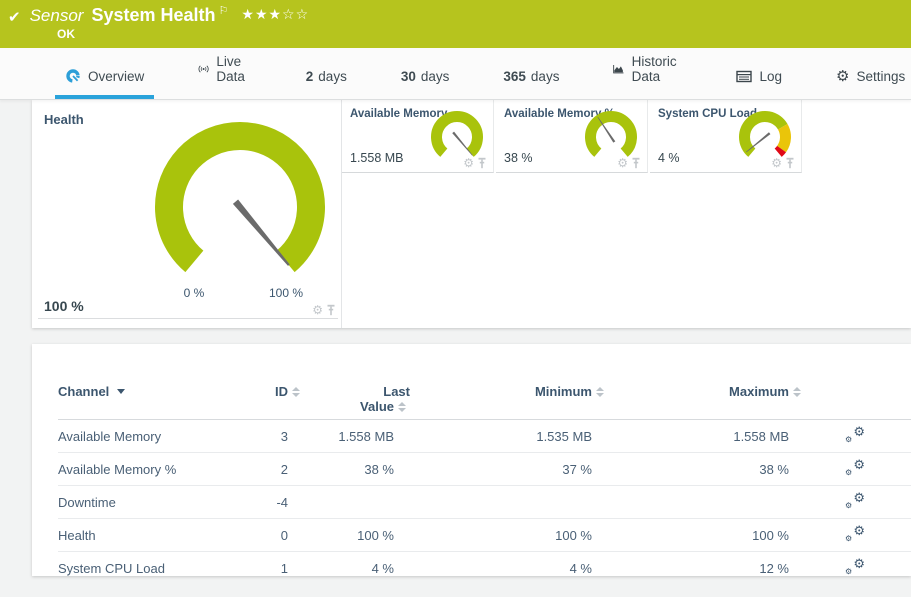 This screenshot has height=597, width=911. I want to click on channel-last-value: 100 %, so click(375, 535).